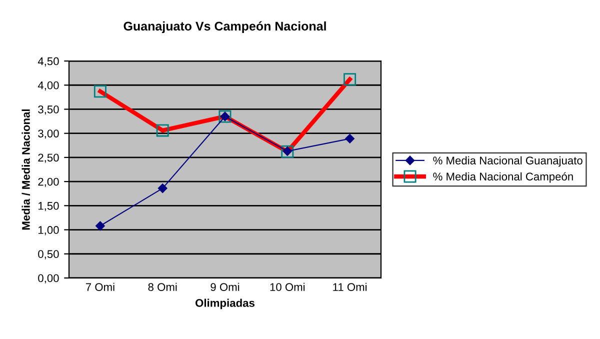  What do you see at coordinates (48, 231) in the screenshot?
I see `y-tick-label: 1,00` at bounding box center [48, 231].